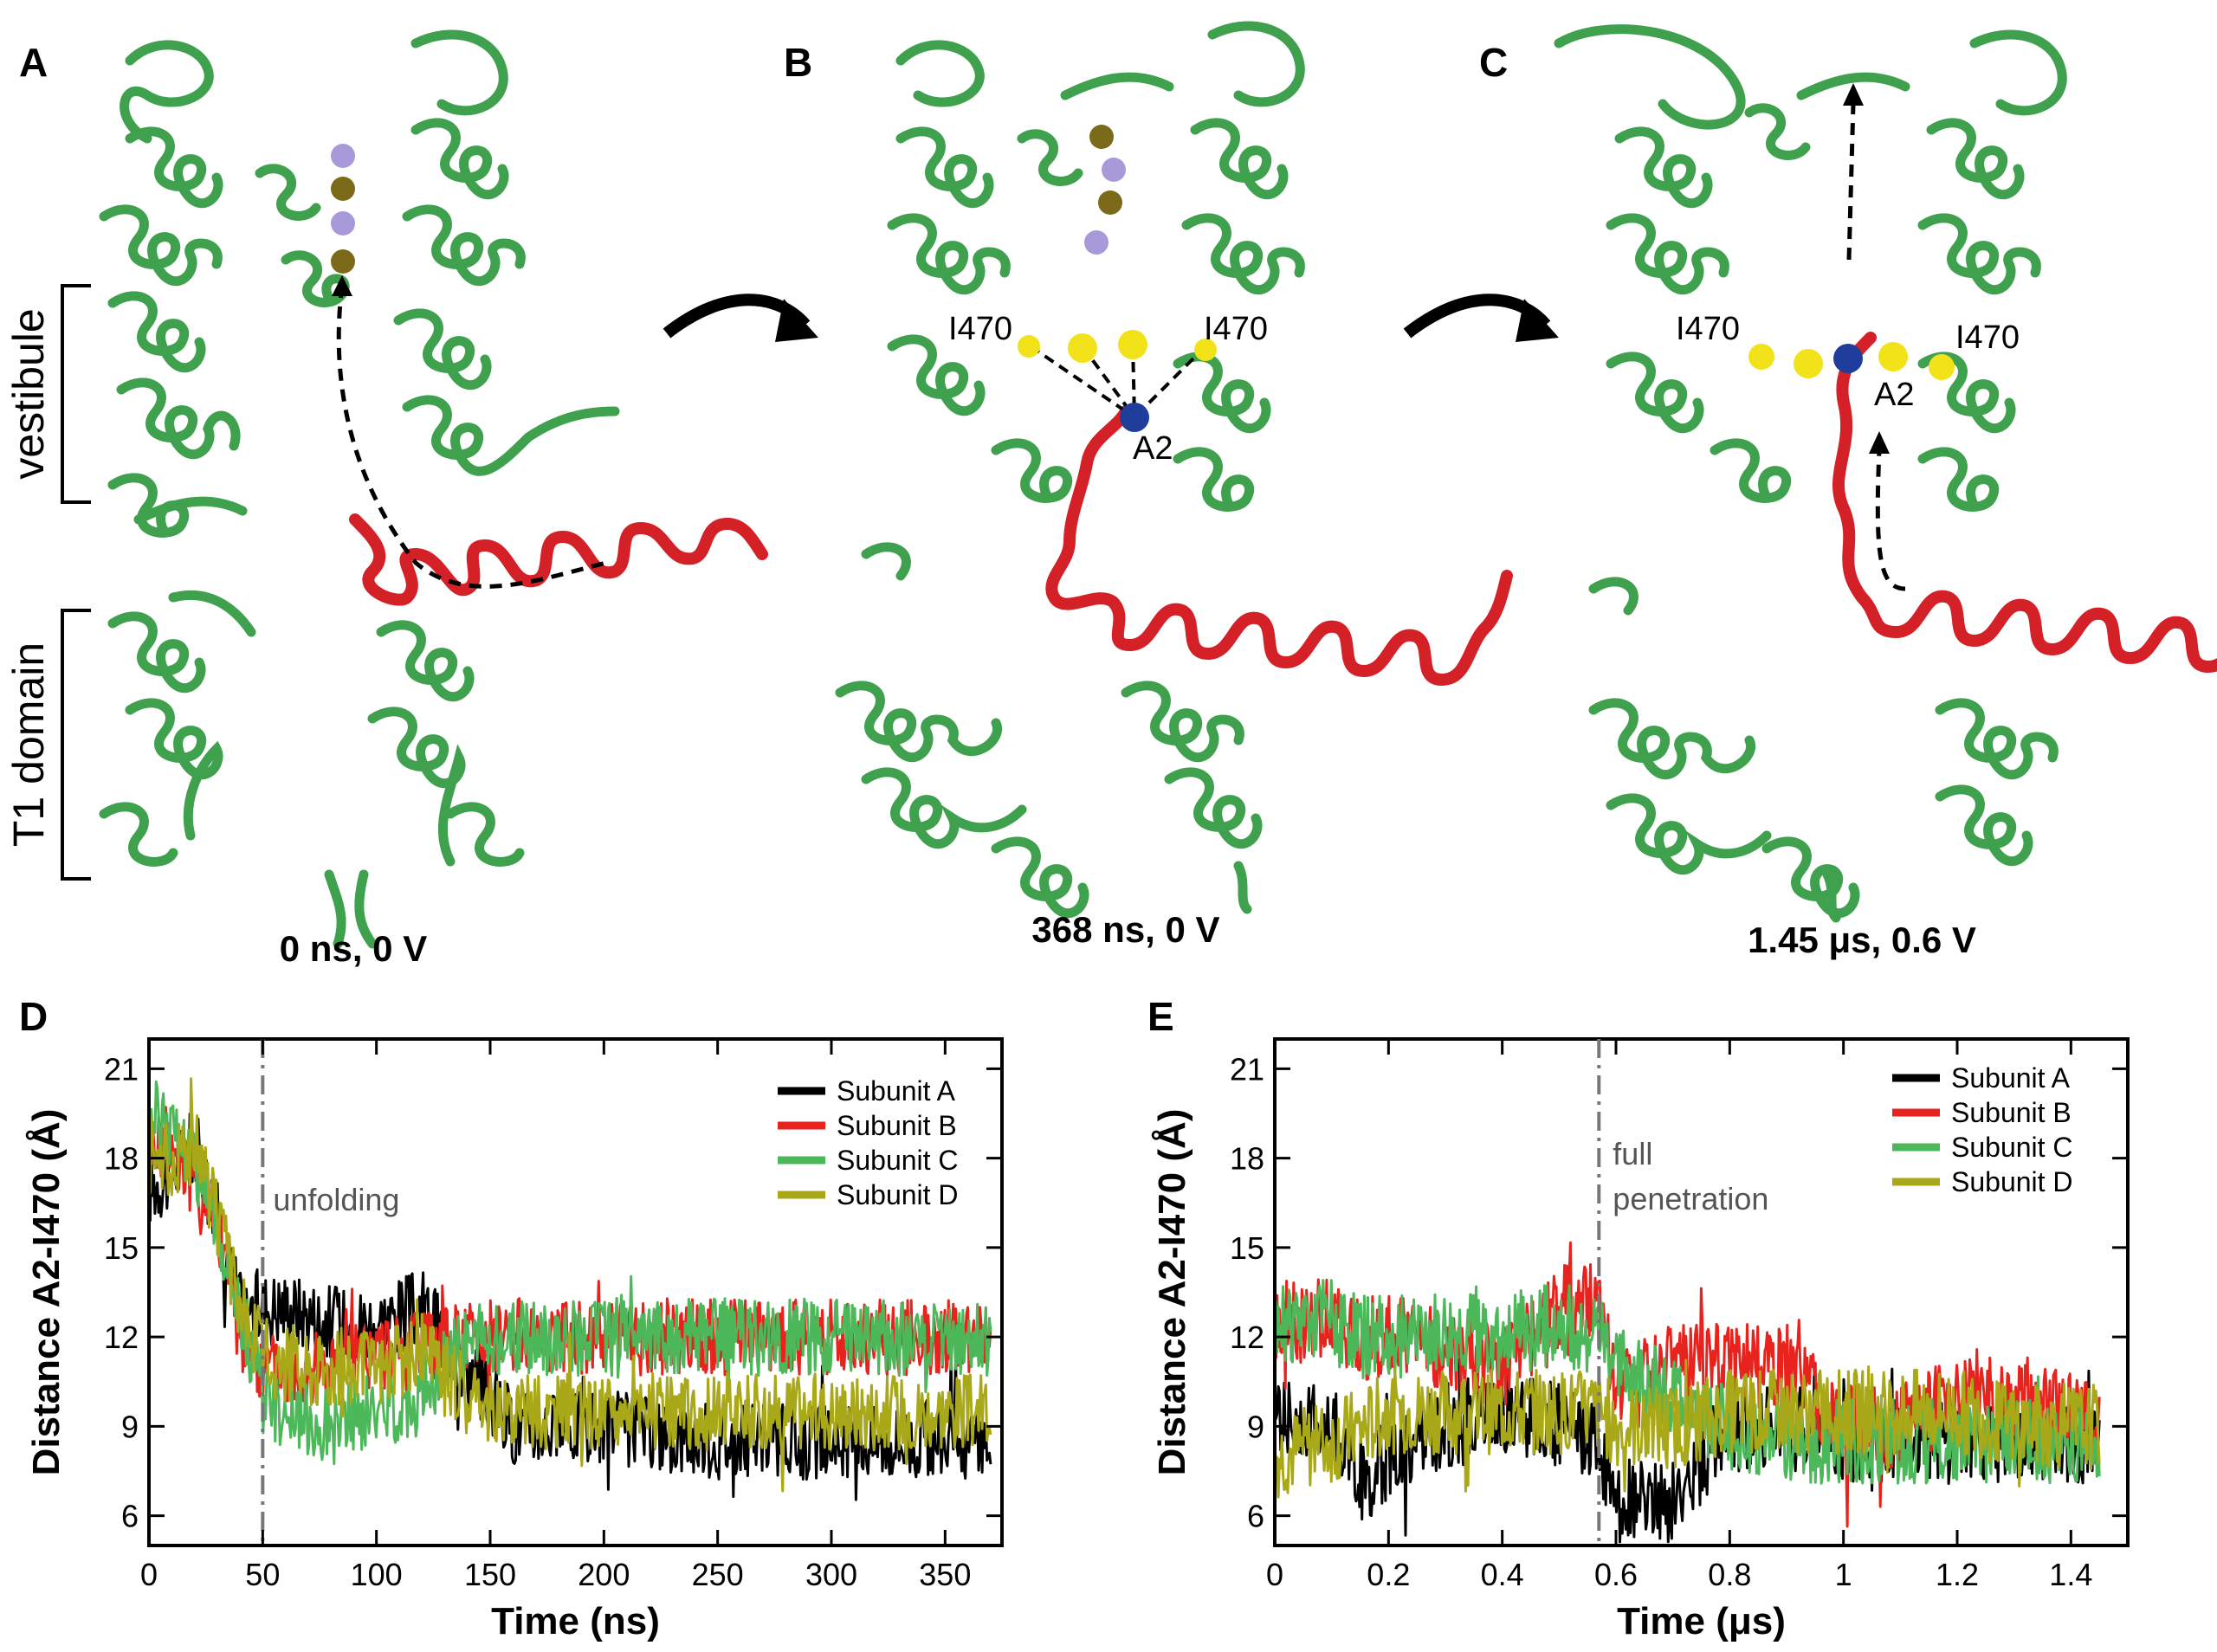 Image resolution: width=2217 pixels, height=1652 pixels. I want to click on x-tick-label: 150, so click(490, 1574).